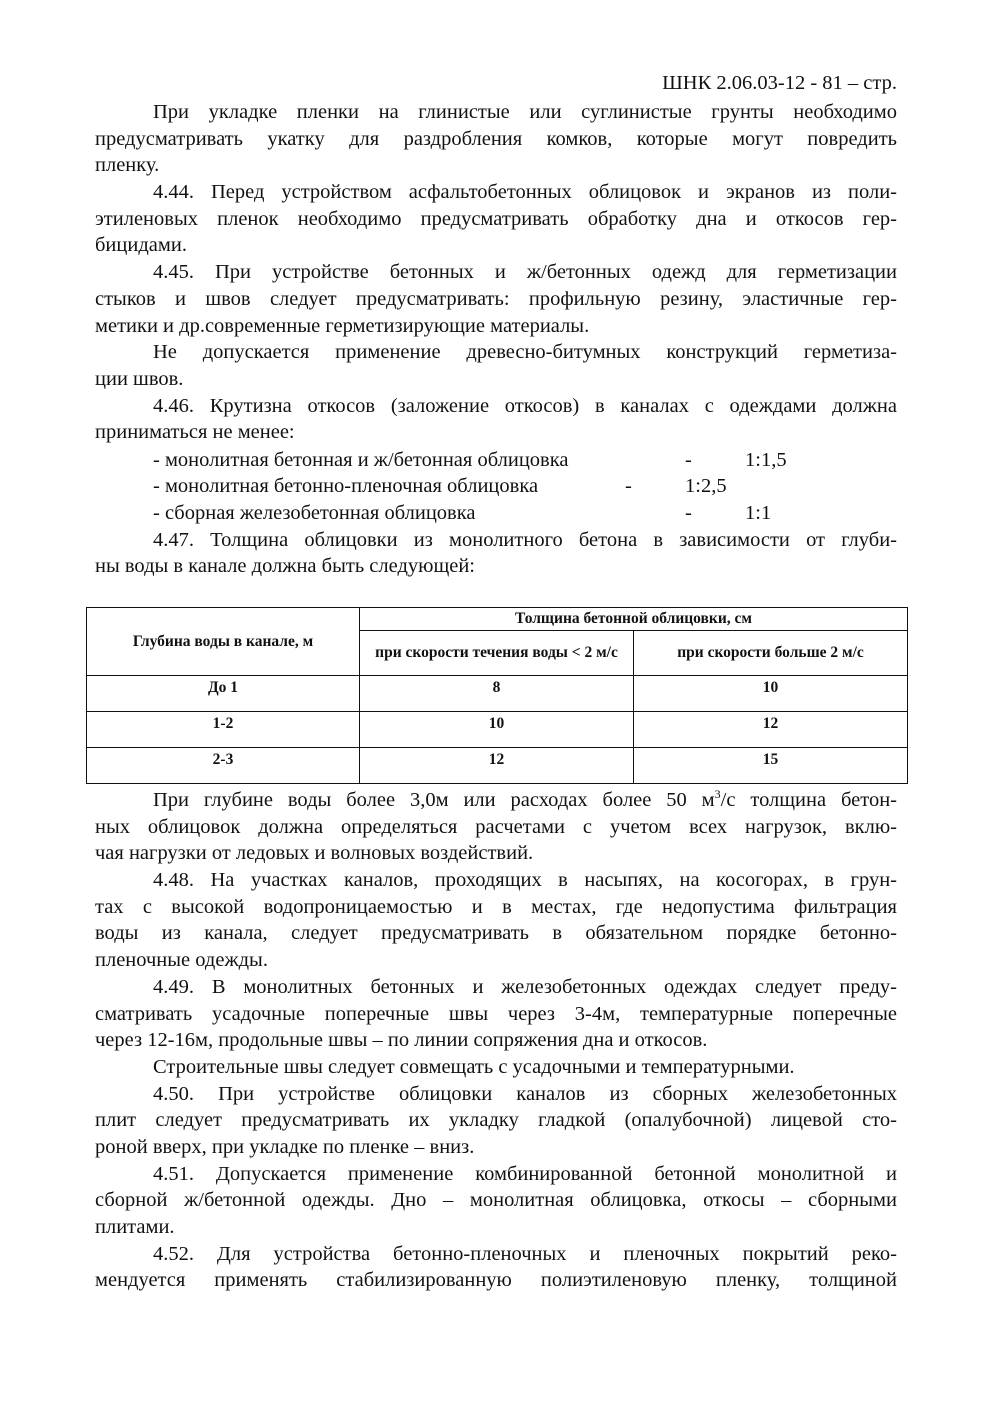 This screenshot has height=1403, width=992. Describe the element at coordinates (706, 486) in the screenshot. I see `list-item-value: 1:2,5` at that location.